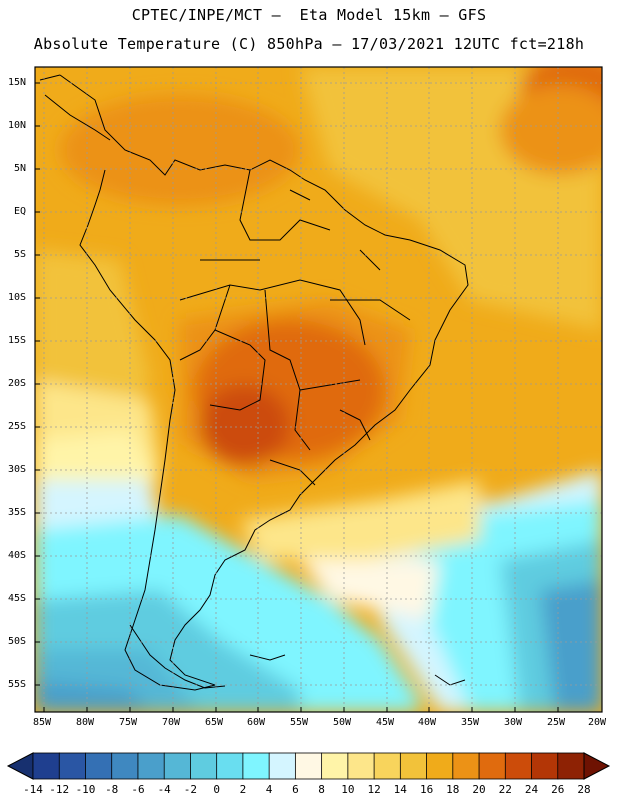  I want to click on colorbar-tick-label: 26, so click(558, 789).